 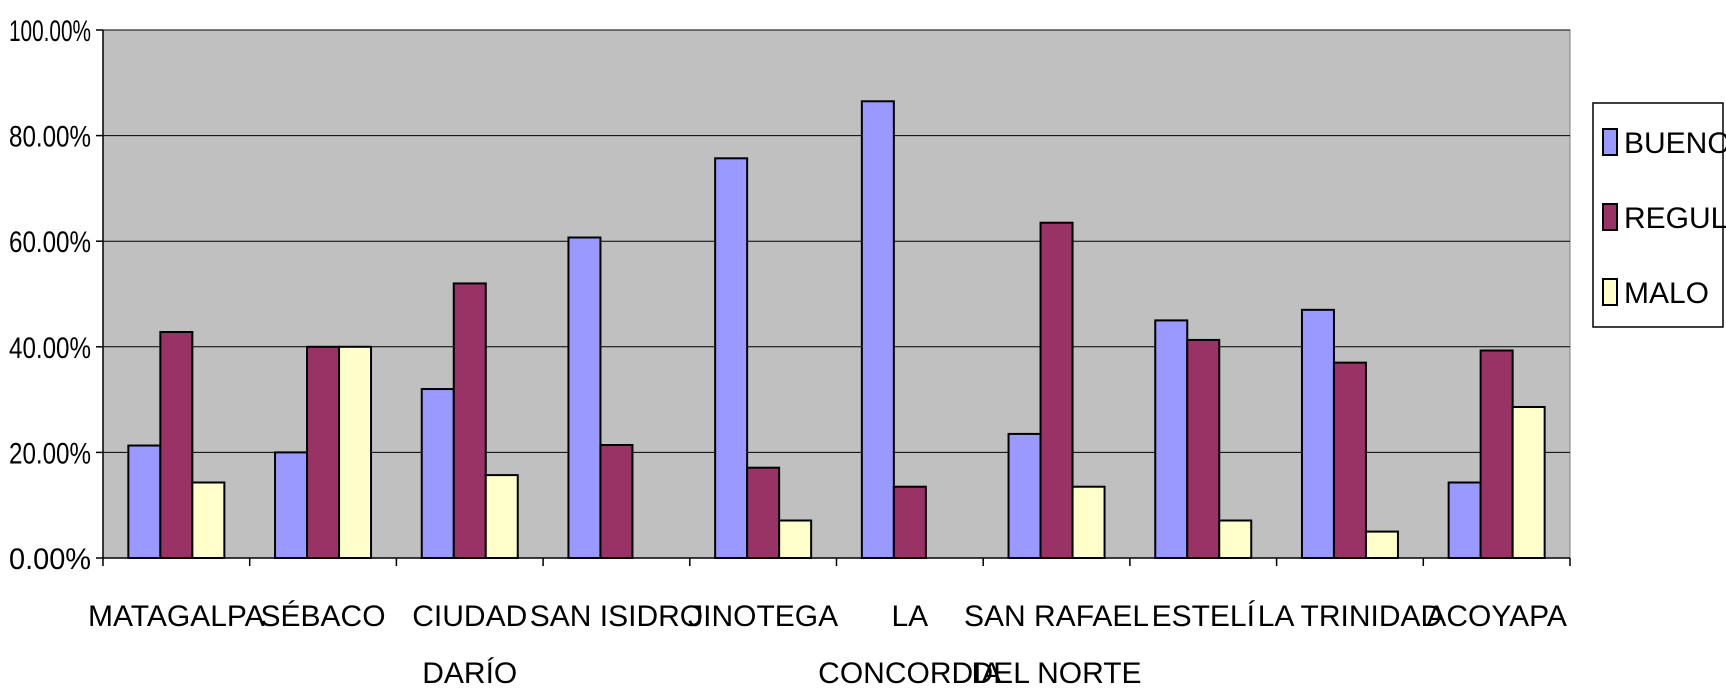 What do you see at coordinates (909, 673) in the screenshot?
I see `x-category-label: CONCORDIA` at bounding box center [909, 673].